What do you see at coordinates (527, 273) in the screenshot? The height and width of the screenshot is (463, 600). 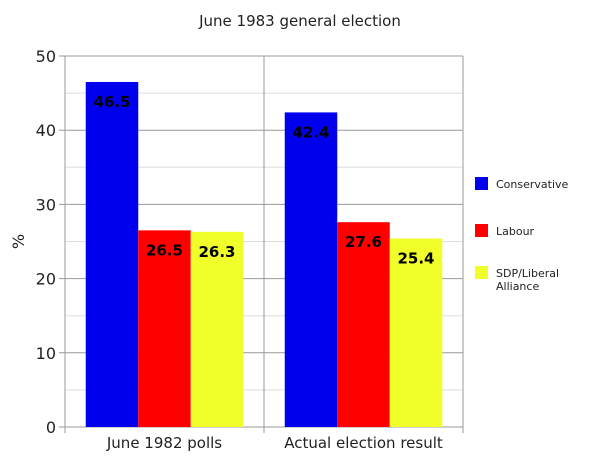 I see `legend-label: SDP/Liberal` at bounding box center [527, 273].